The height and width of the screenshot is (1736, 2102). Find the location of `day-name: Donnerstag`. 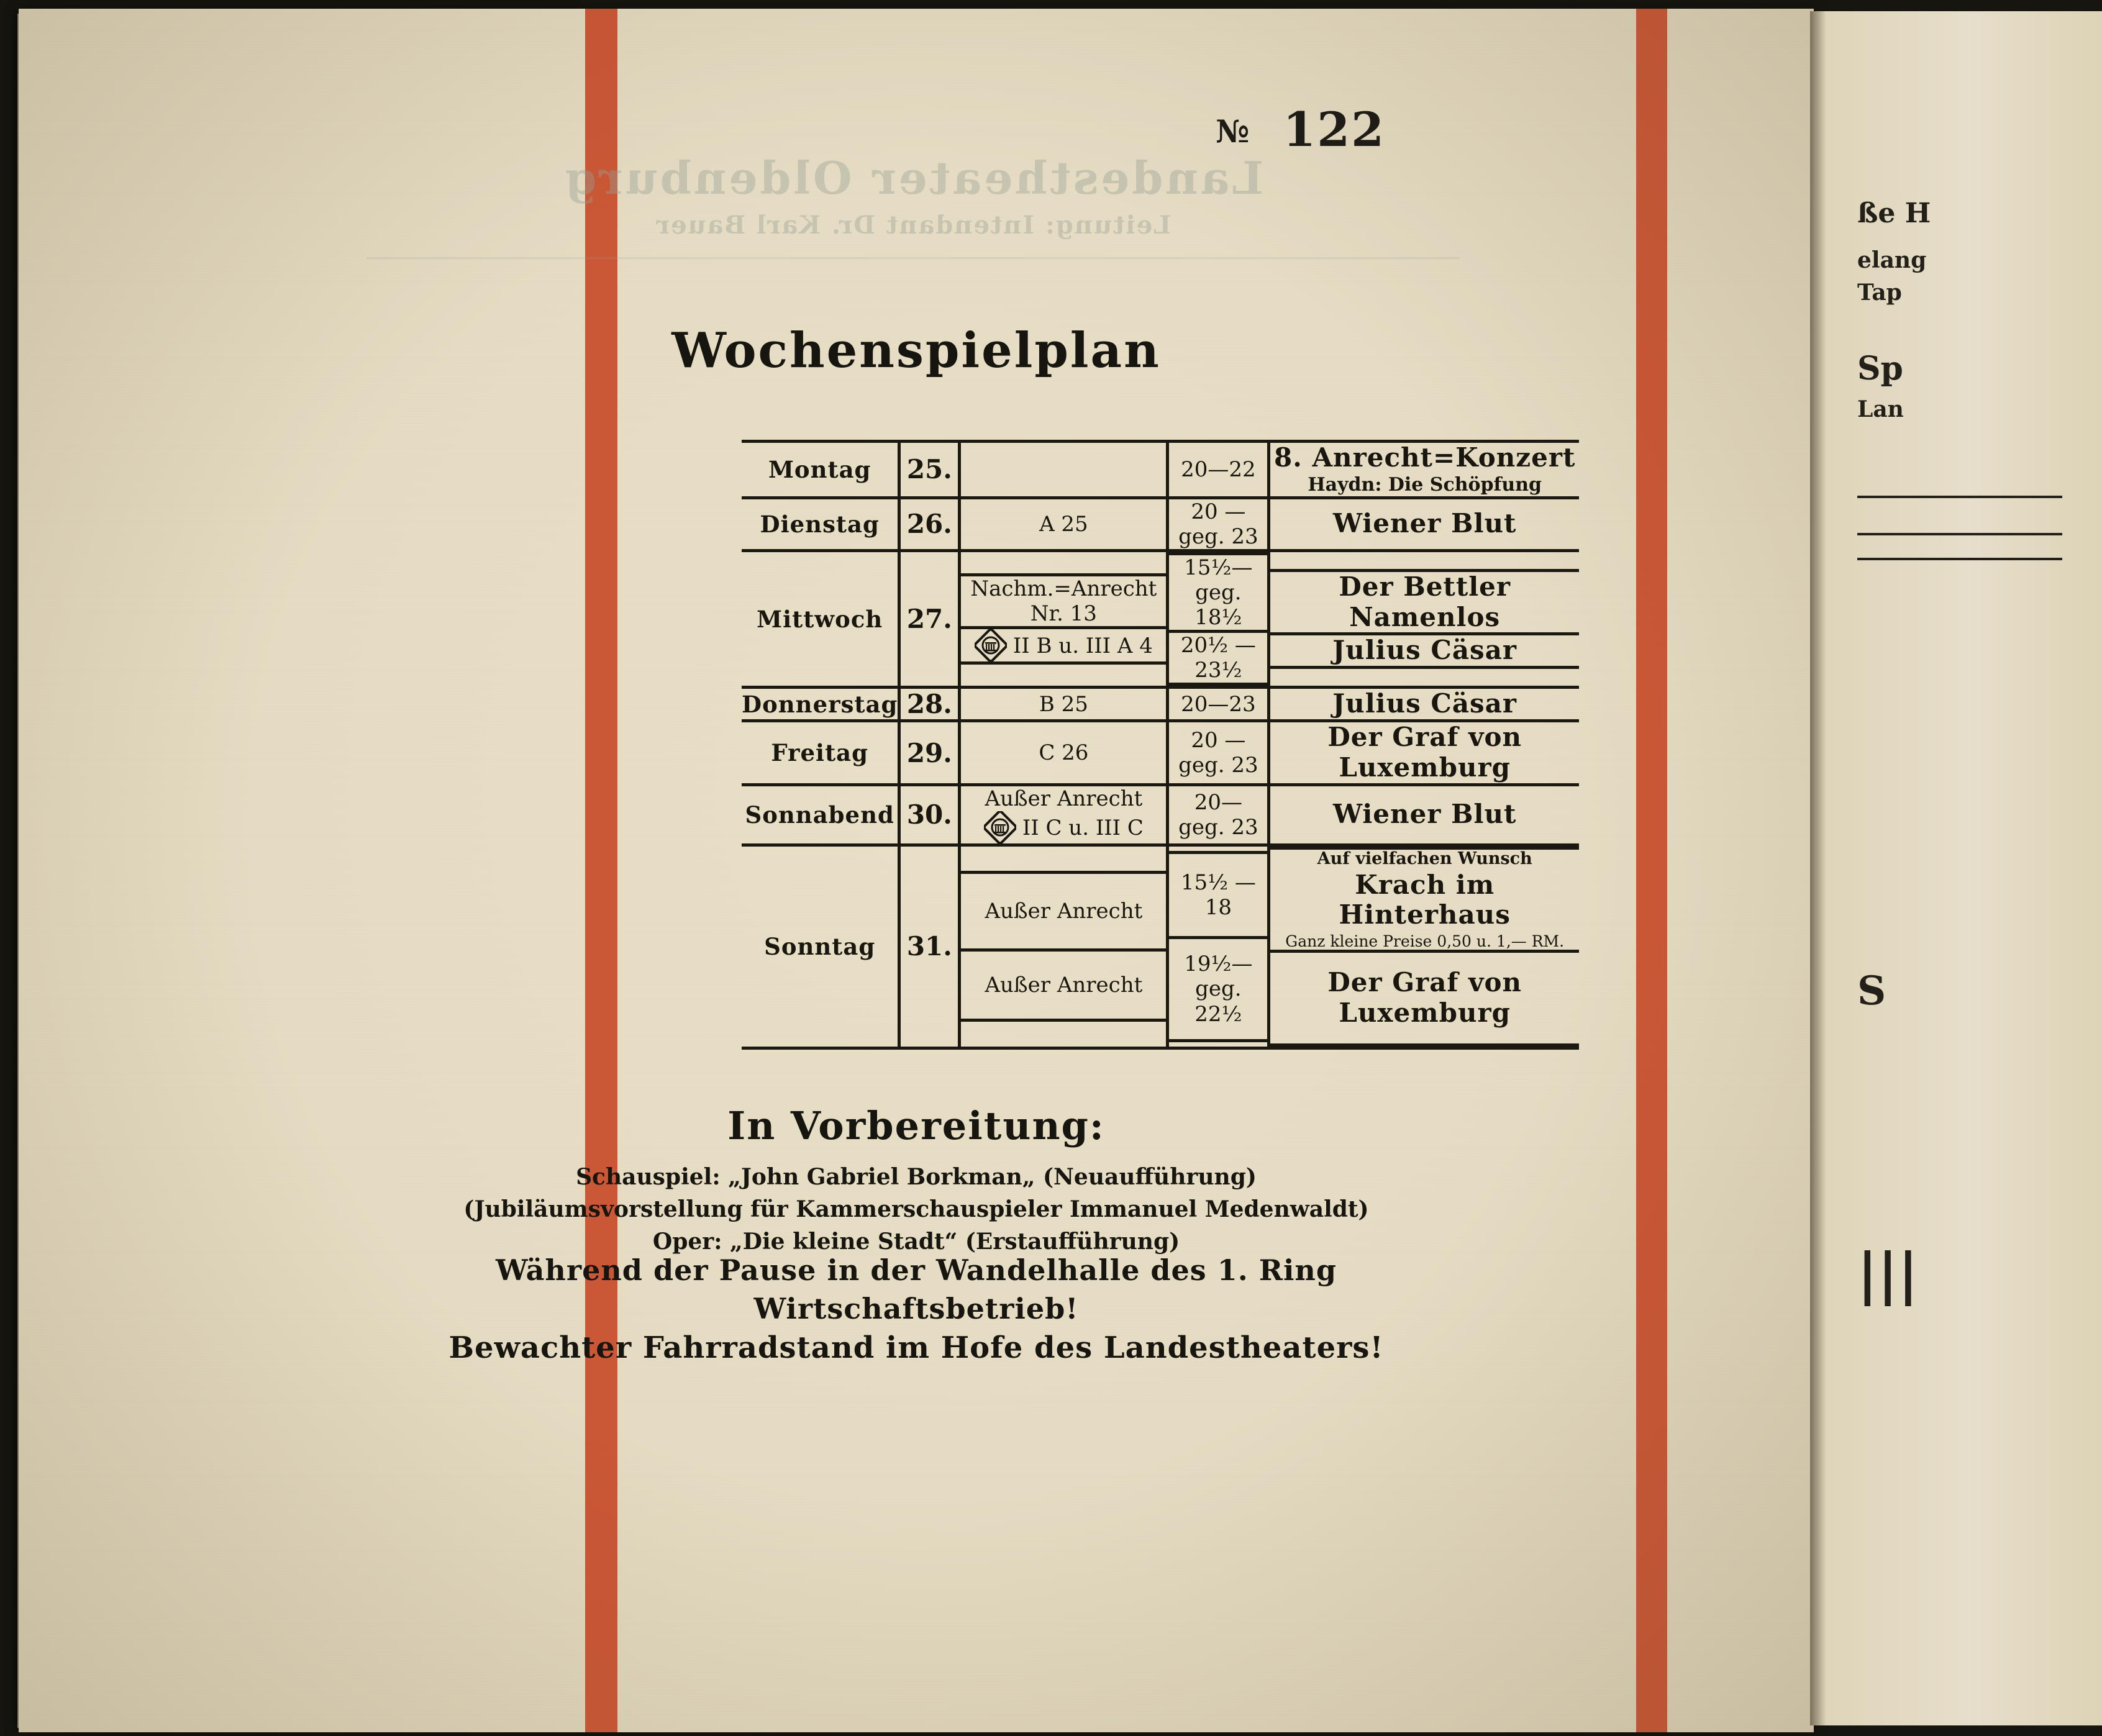

day-name: Donnerstag is located at coordinates (821, 704).